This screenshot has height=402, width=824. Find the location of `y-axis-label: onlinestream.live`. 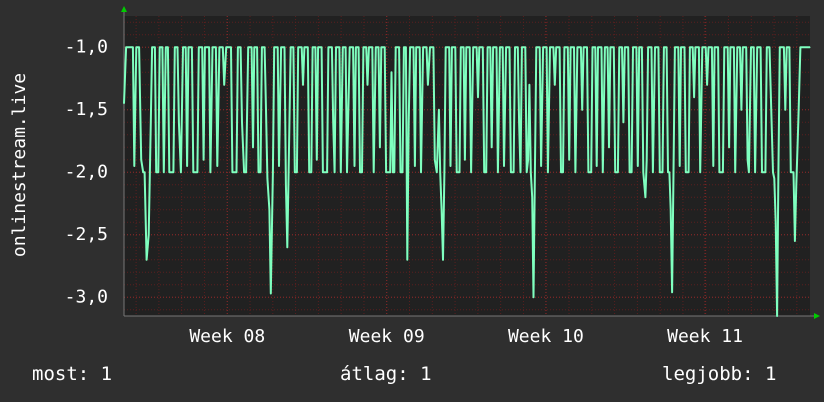

y-axis-label: onlinestream.live is located at coordinates (19, 165).